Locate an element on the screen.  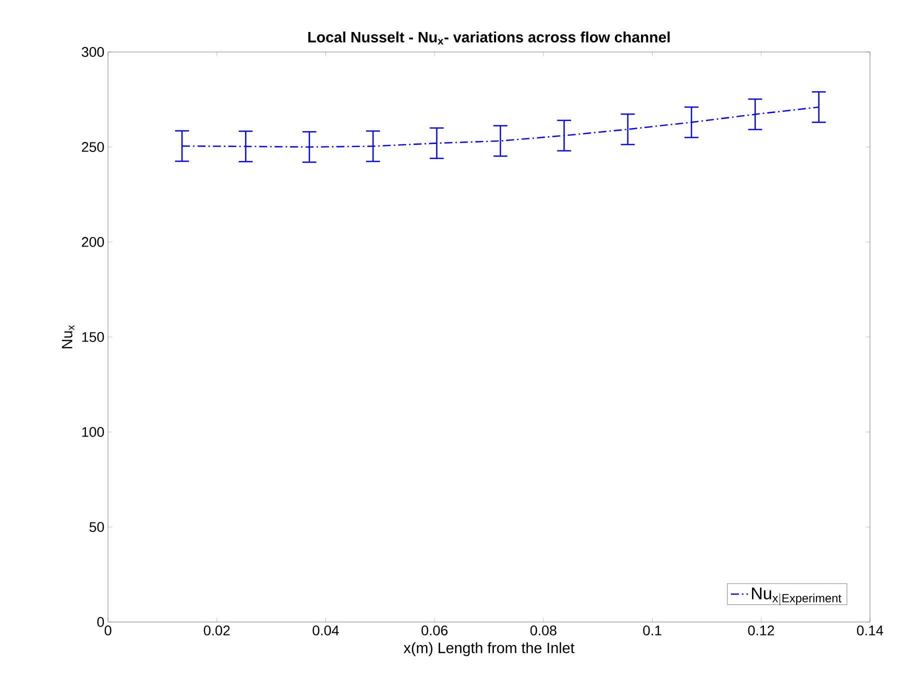
x-tick-label: 0 is located at coordinates (108, 631).